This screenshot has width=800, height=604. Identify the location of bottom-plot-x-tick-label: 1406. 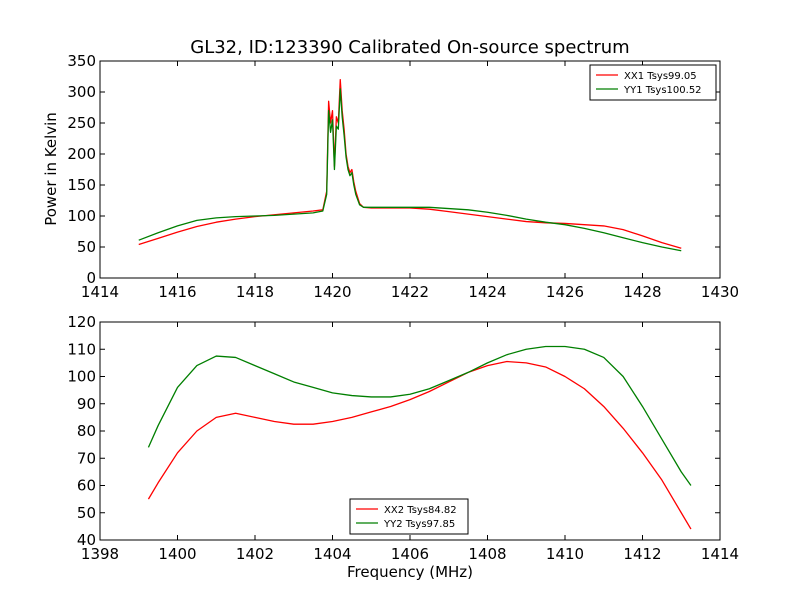
(410, 554).